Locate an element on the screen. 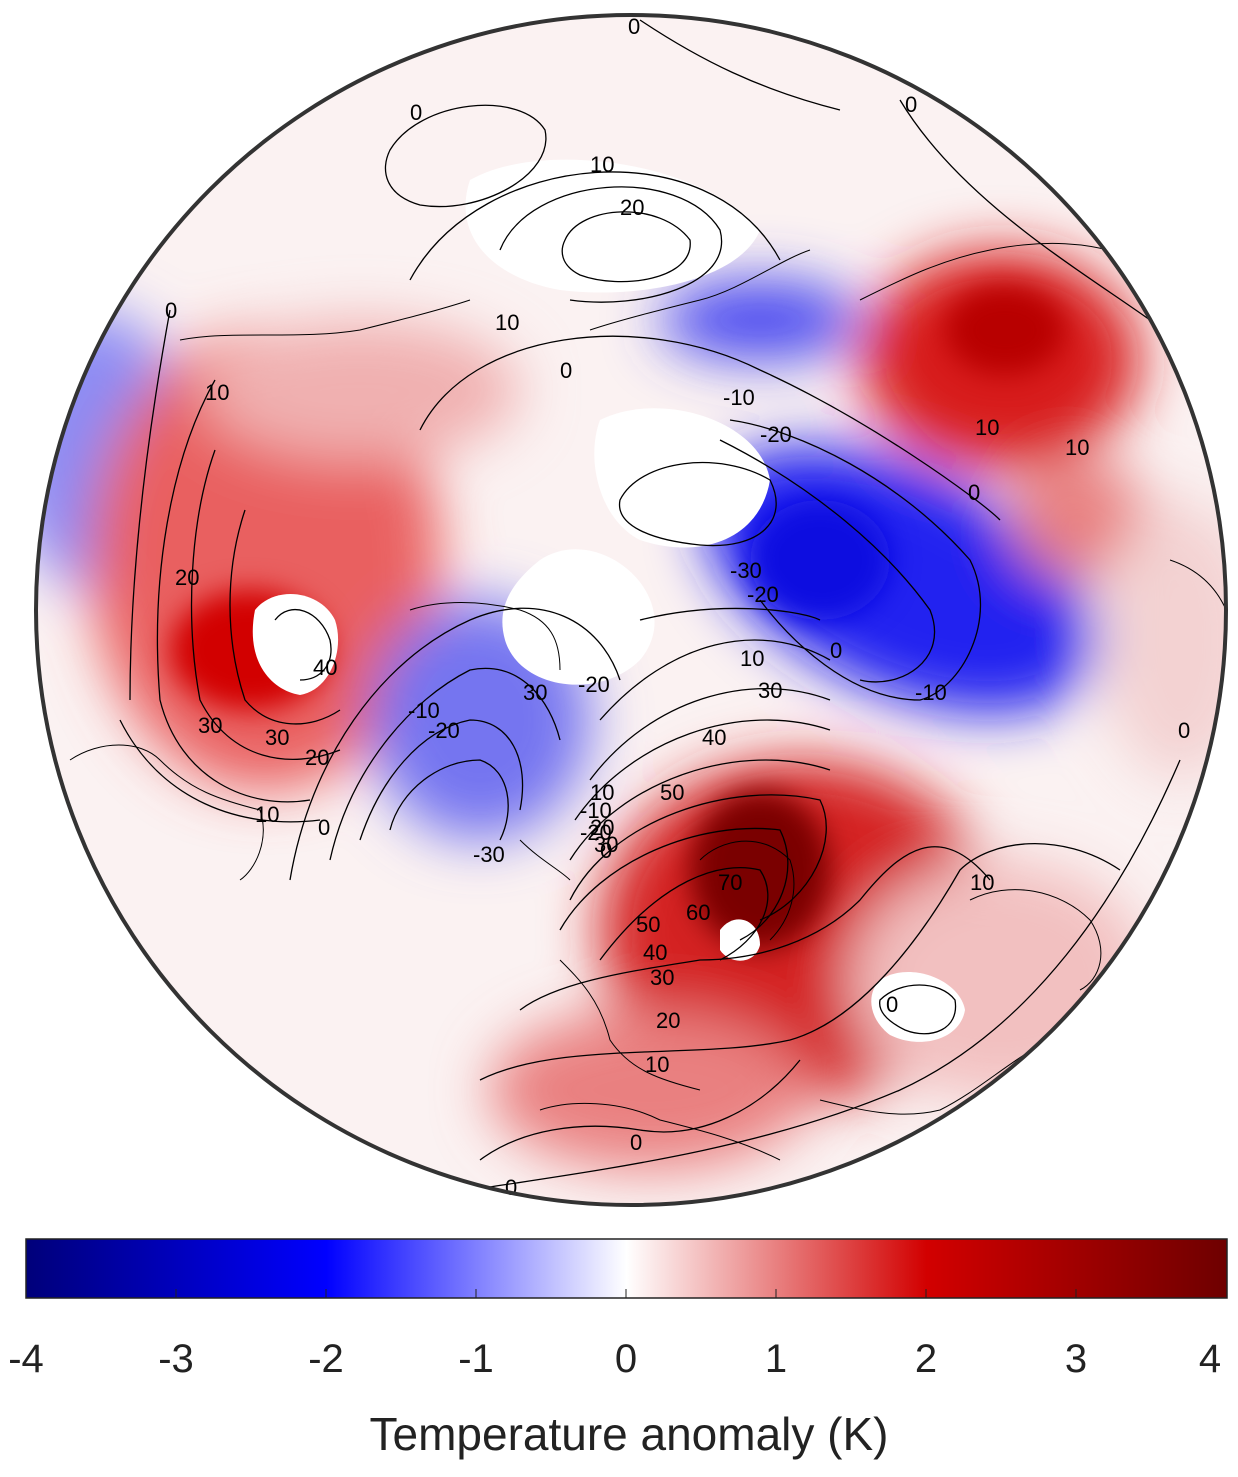 Image resolution: width=1238 pixels, height=1477 pixels. colorbar-title: Temperature anomaly (K) is located at coordinates (629, 1434).